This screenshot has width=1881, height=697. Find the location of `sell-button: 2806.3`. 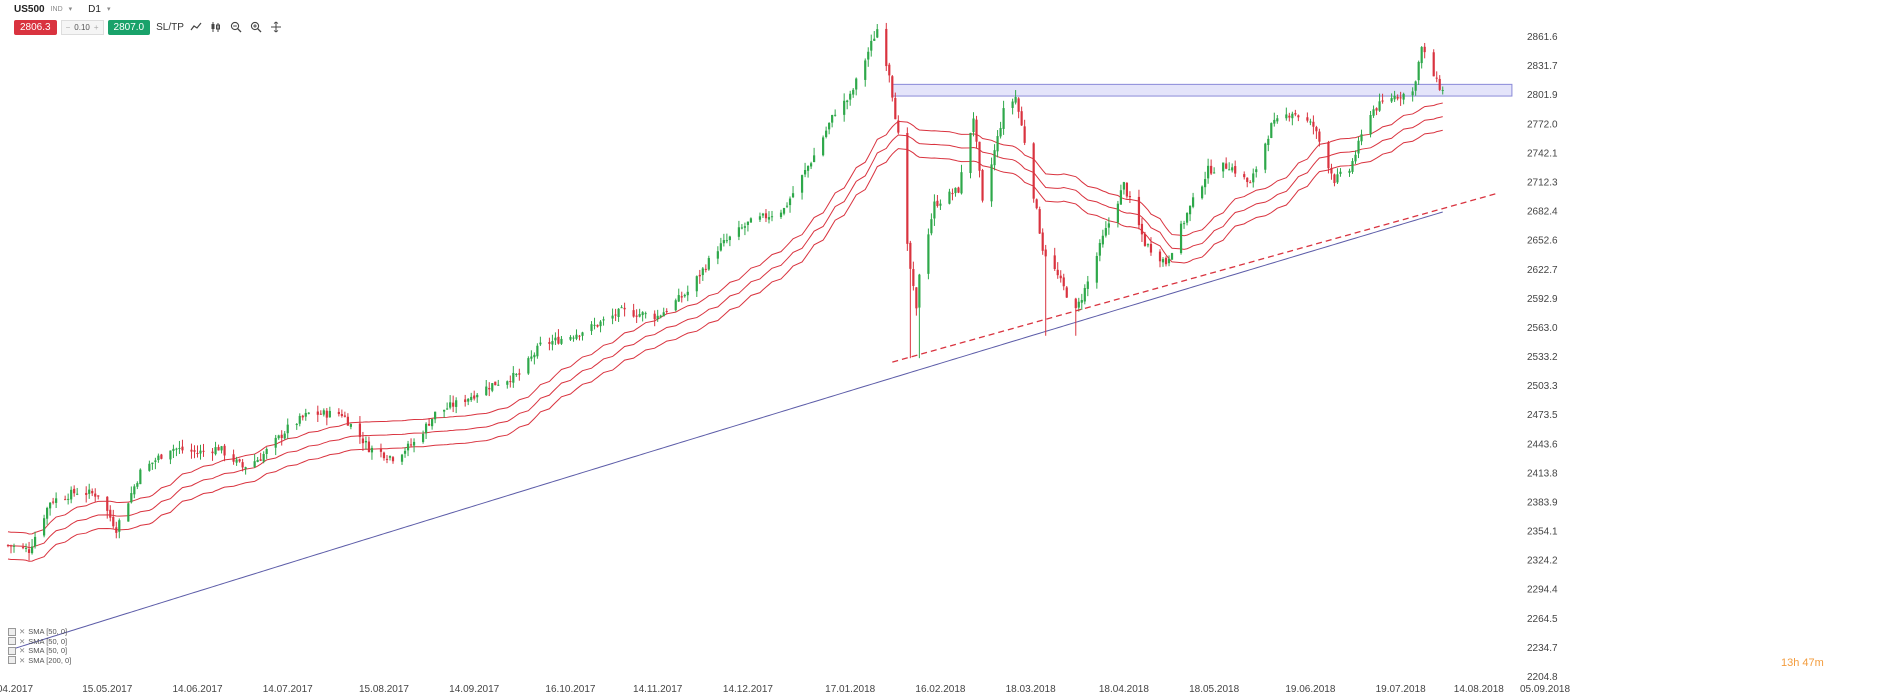

sell-button: 2806.3 is located at coordinates (35, 27).